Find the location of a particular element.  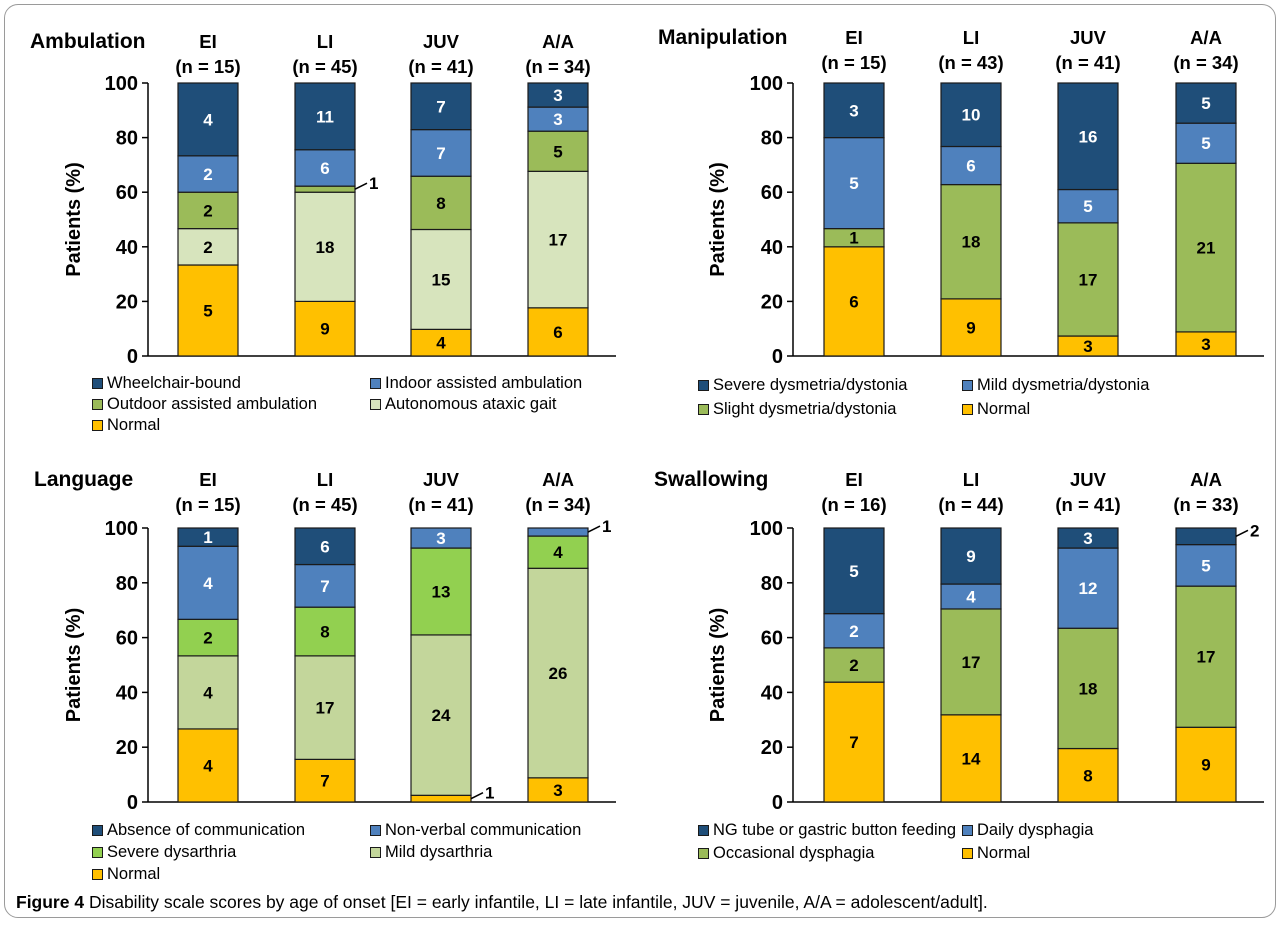

legend-label: Wheelchair-bound is located at coordinates (174, 383).